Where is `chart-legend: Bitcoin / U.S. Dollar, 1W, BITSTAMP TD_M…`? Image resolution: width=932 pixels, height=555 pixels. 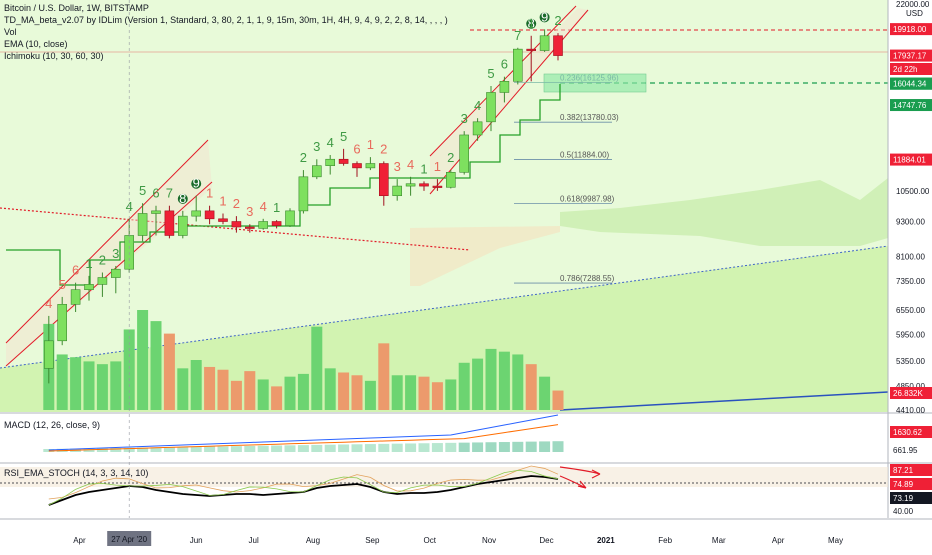
chart-legend: Bitcoin / U.S. Dollar, 1W, BITSTAMP TD_M… is located at coordinates (226, 32).